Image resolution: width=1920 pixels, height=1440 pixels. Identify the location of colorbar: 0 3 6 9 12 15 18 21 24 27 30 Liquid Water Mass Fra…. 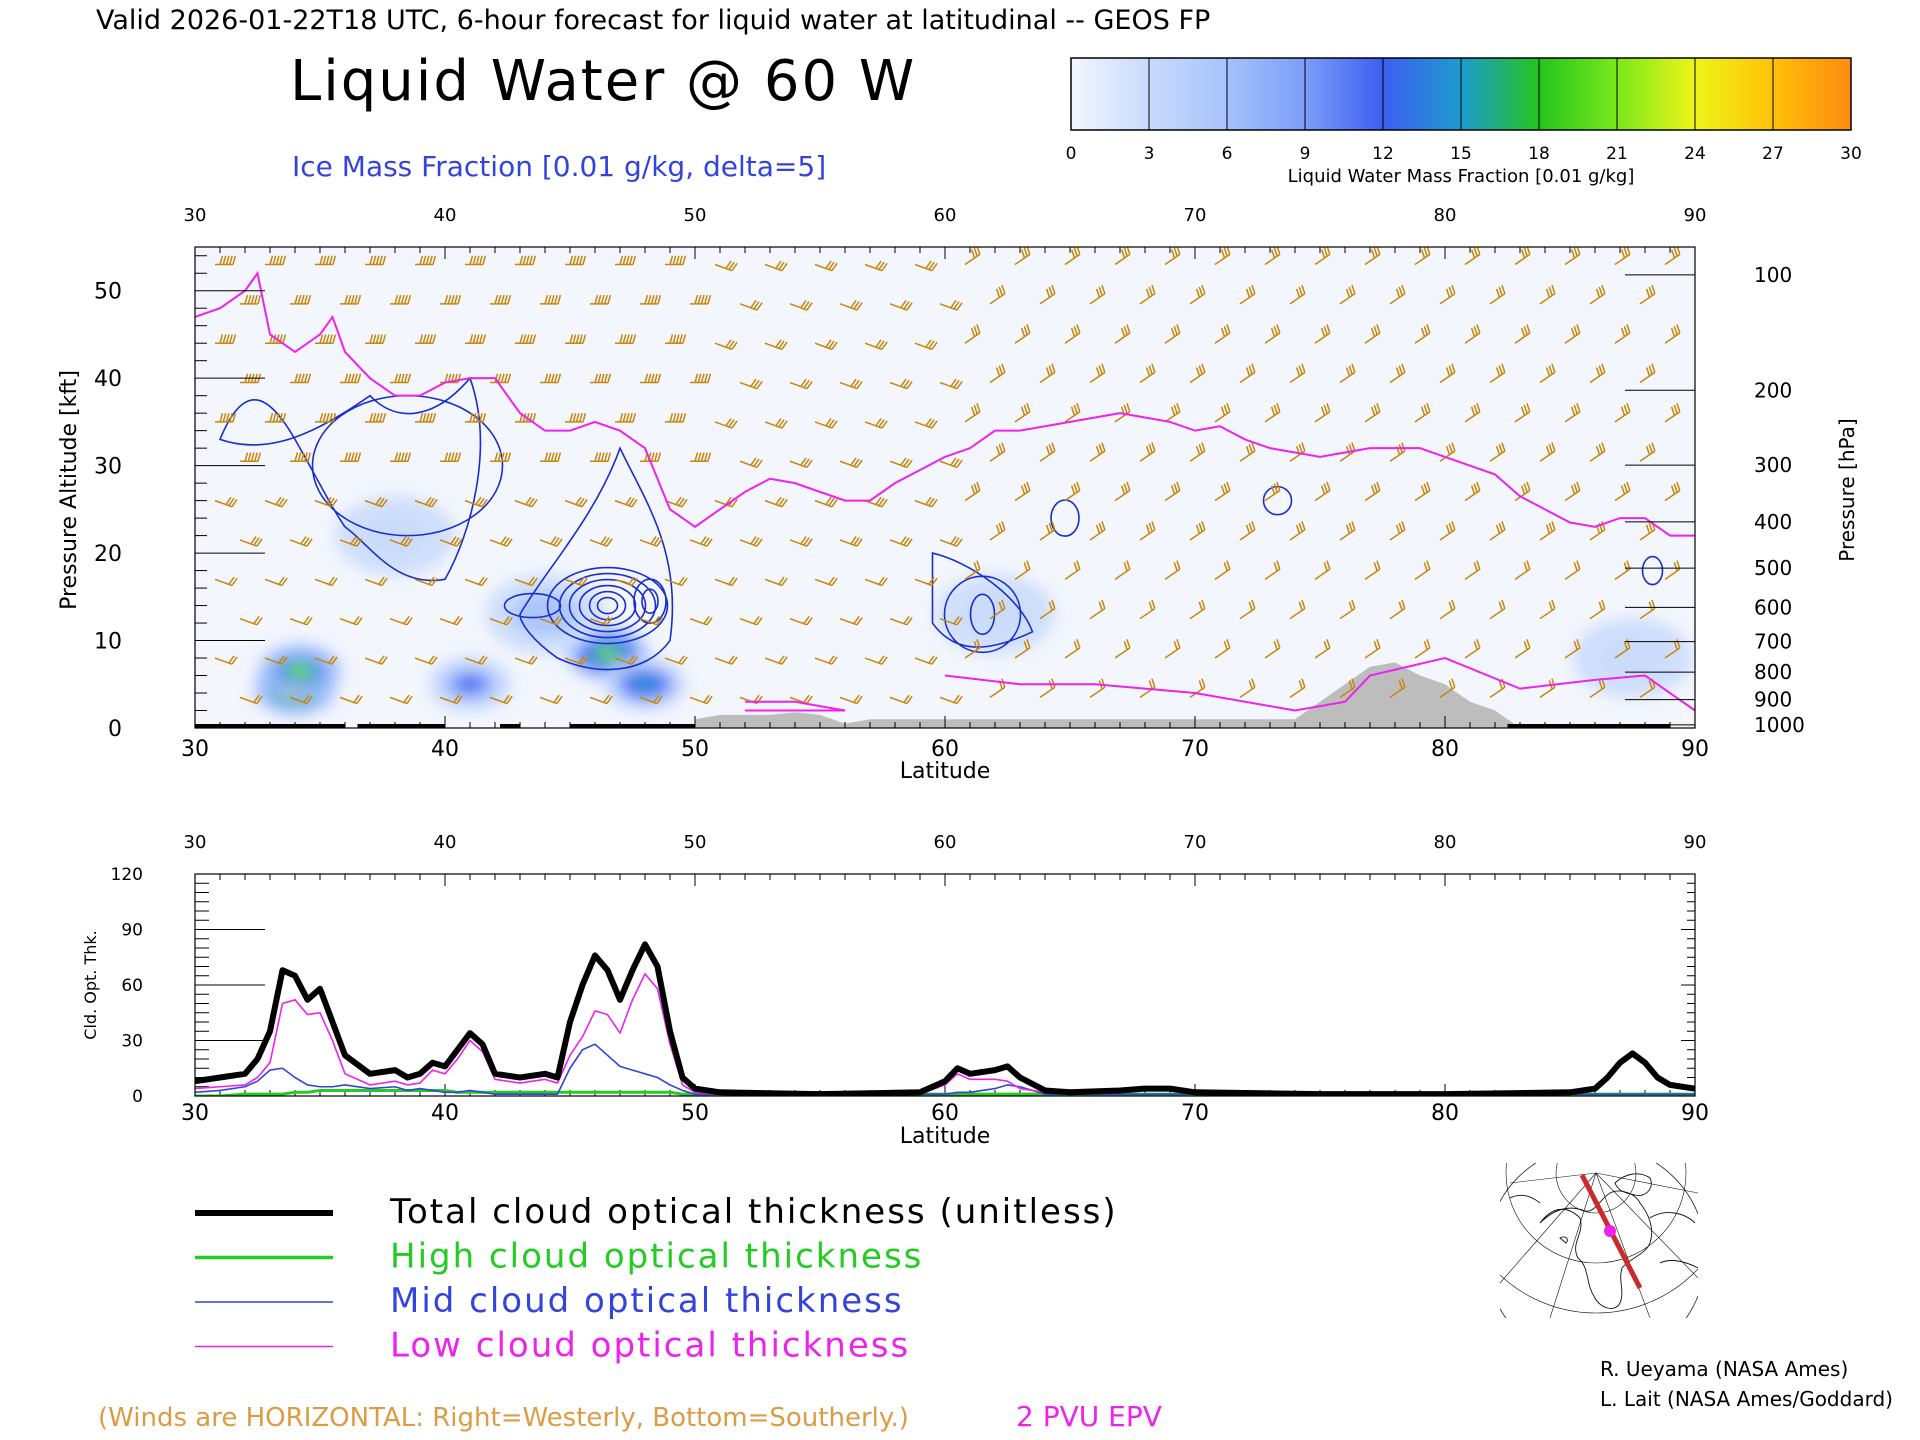
(1464, 122).